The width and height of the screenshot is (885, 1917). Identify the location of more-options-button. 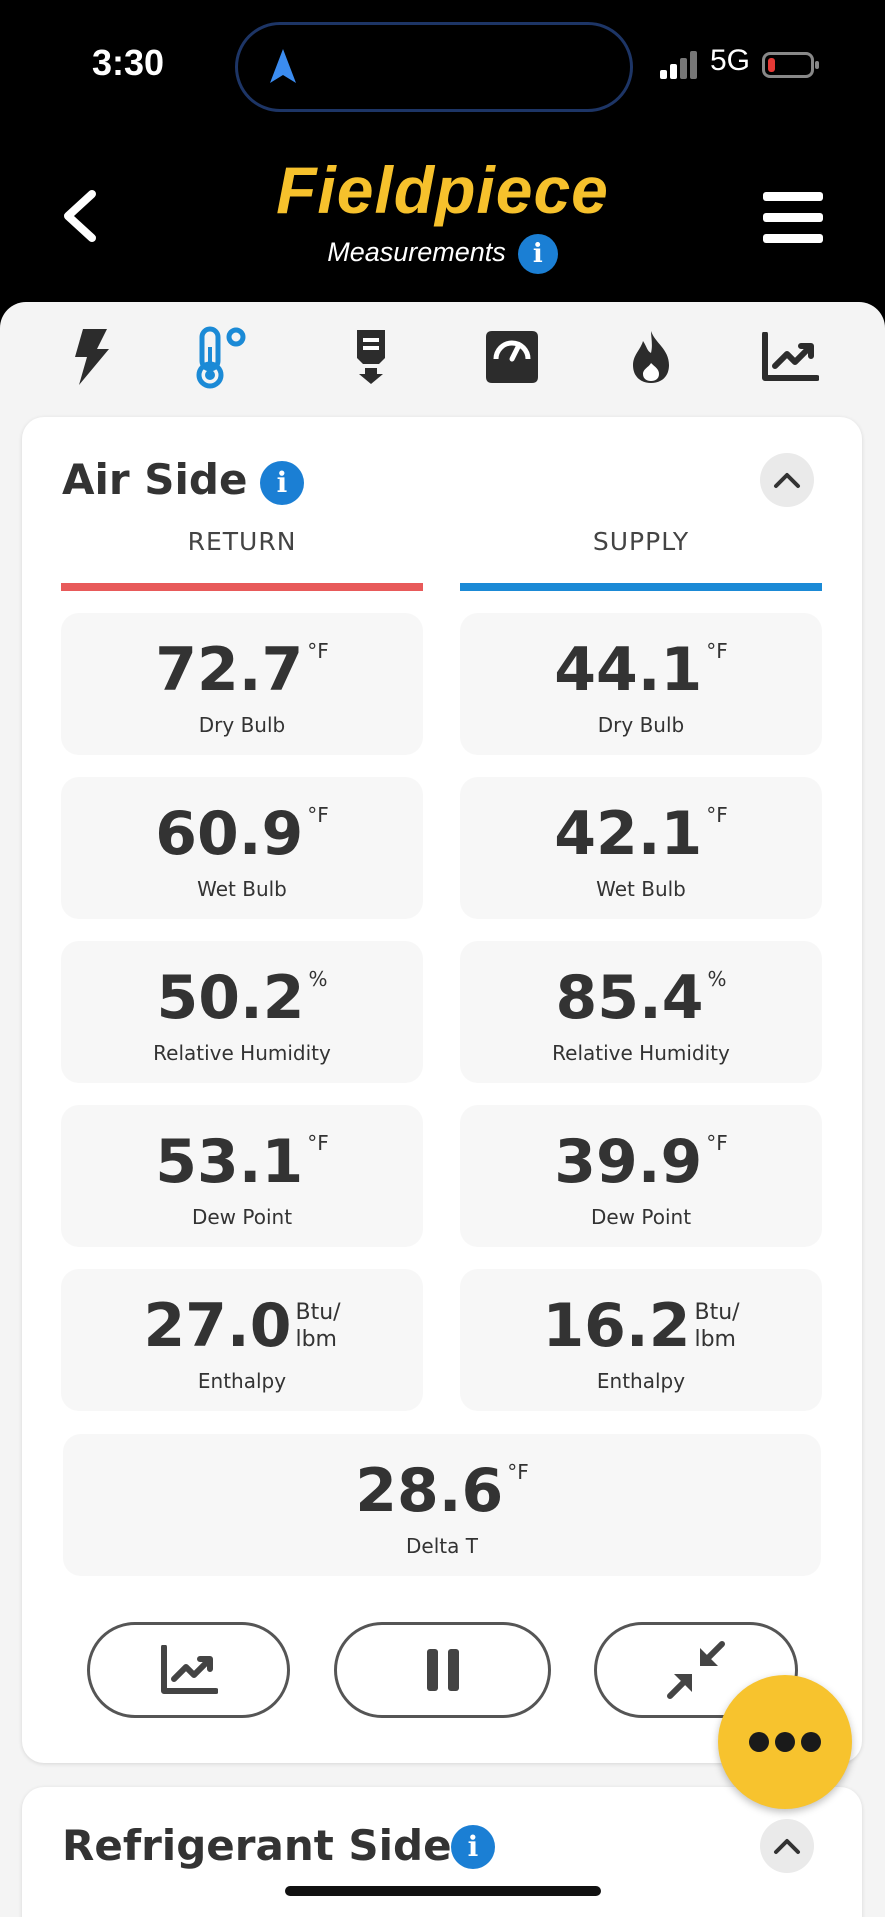
(785, 1742).